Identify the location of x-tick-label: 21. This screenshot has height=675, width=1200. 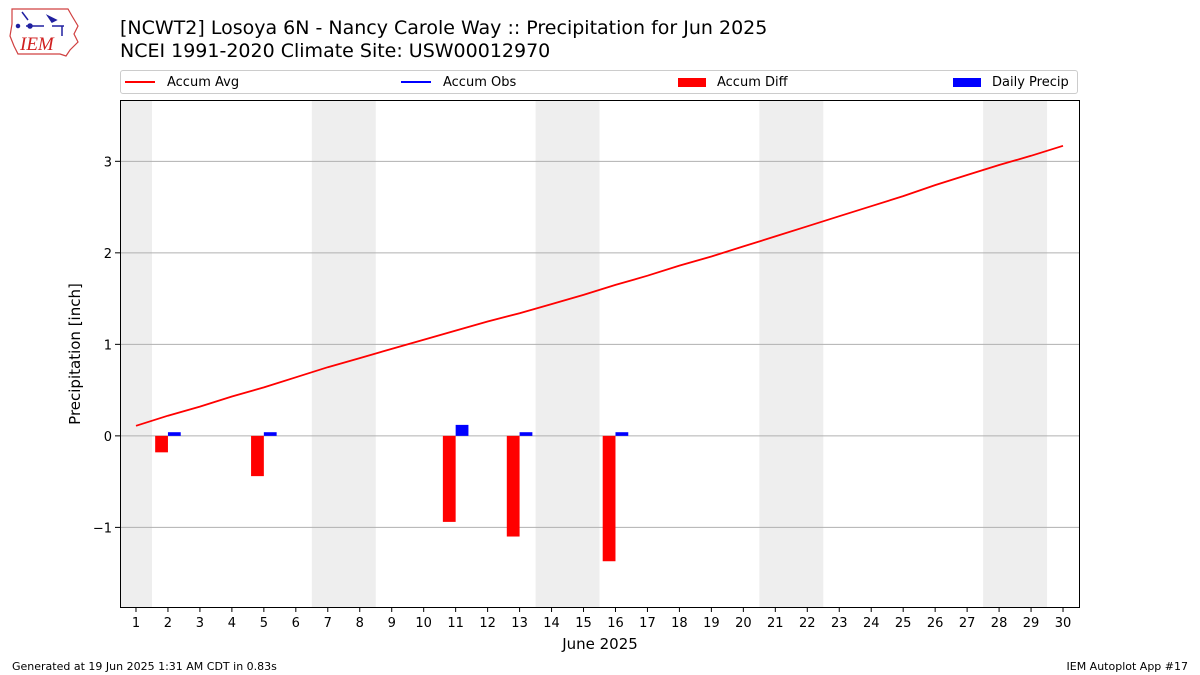
(775, 623).